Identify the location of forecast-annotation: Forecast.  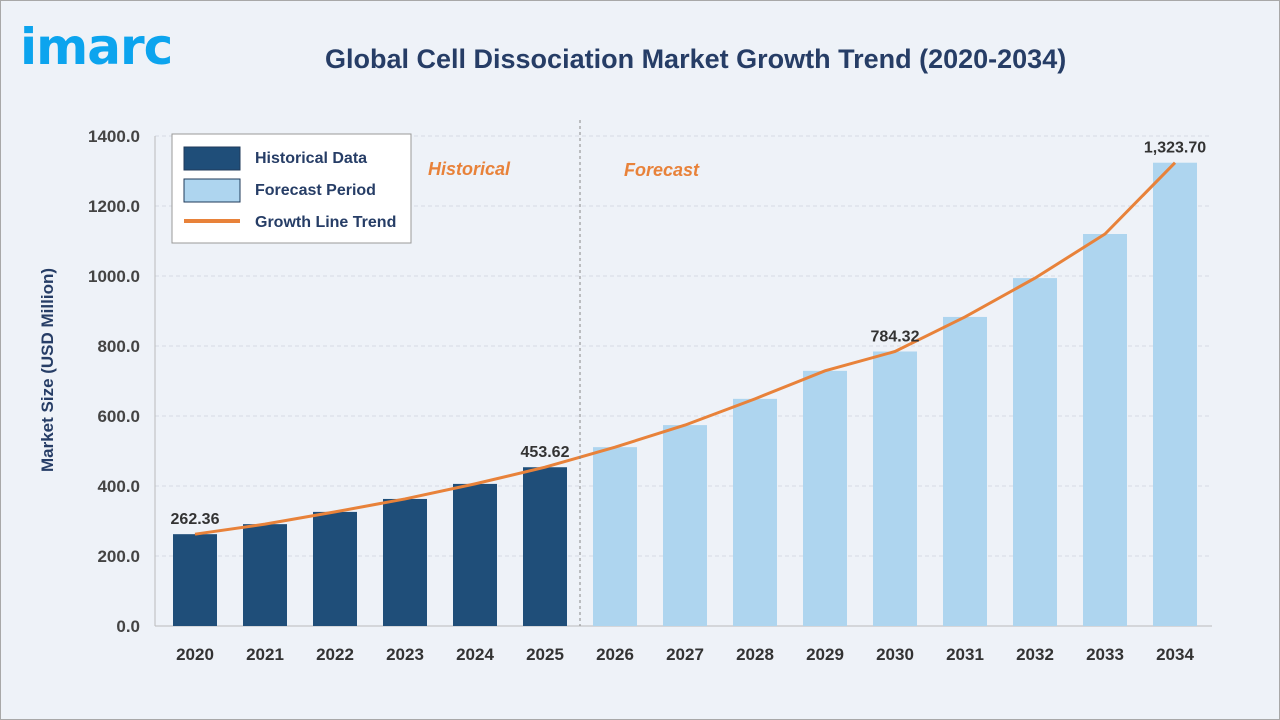
(662, 170).